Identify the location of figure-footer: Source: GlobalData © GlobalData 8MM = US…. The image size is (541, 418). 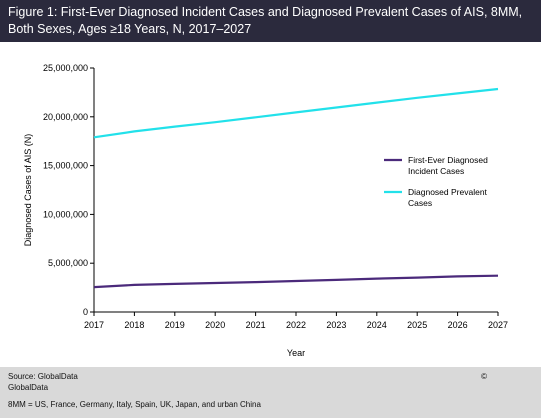
(270, 392).